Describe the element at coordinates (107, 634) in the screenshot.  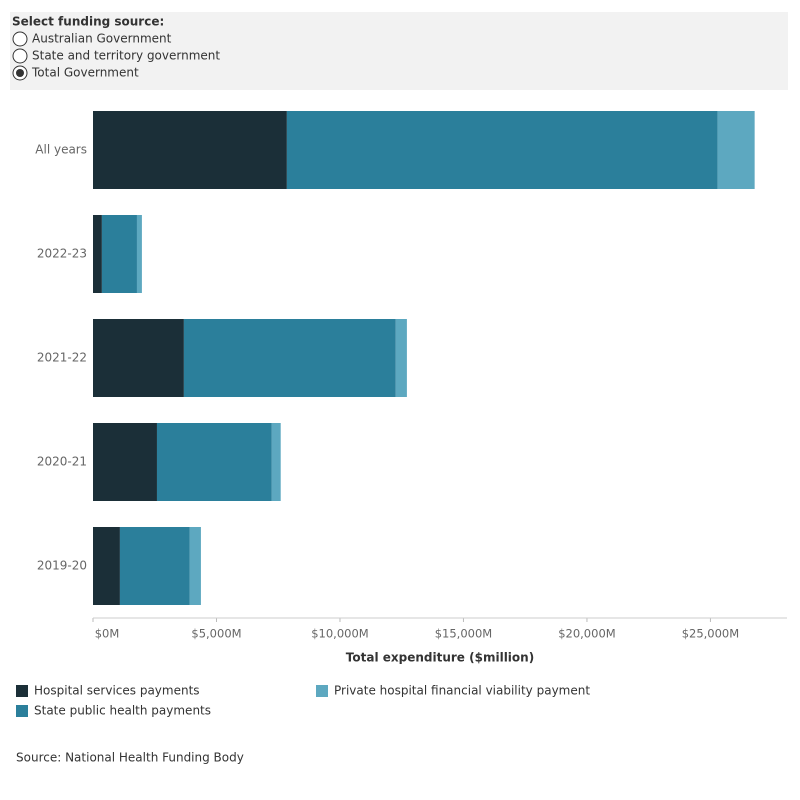
I see `x-tick-label: $0M` at that location.